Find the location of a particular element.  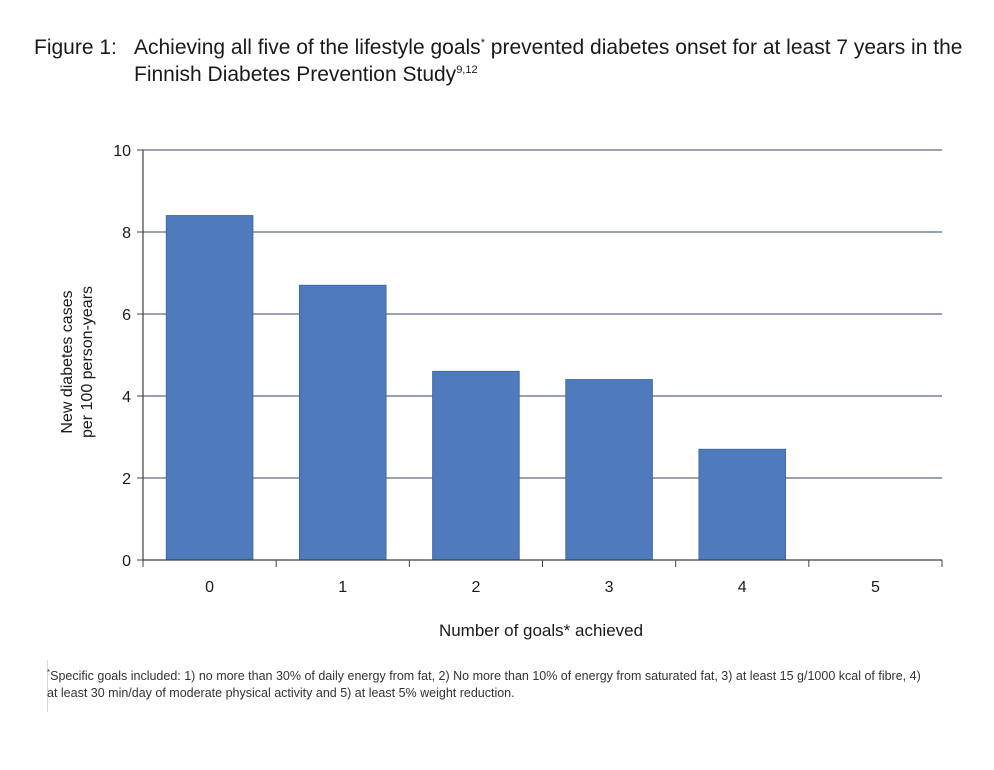

y-axis: 0 2 4 6 8 10 is located at coordinates (128, 356).